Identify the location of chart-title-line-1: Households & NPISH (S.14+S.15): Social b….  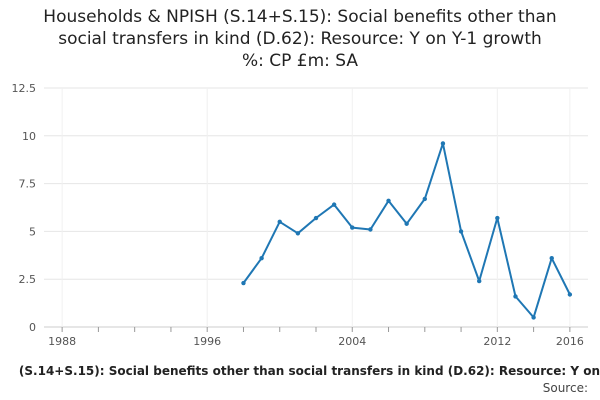
(300, 17).